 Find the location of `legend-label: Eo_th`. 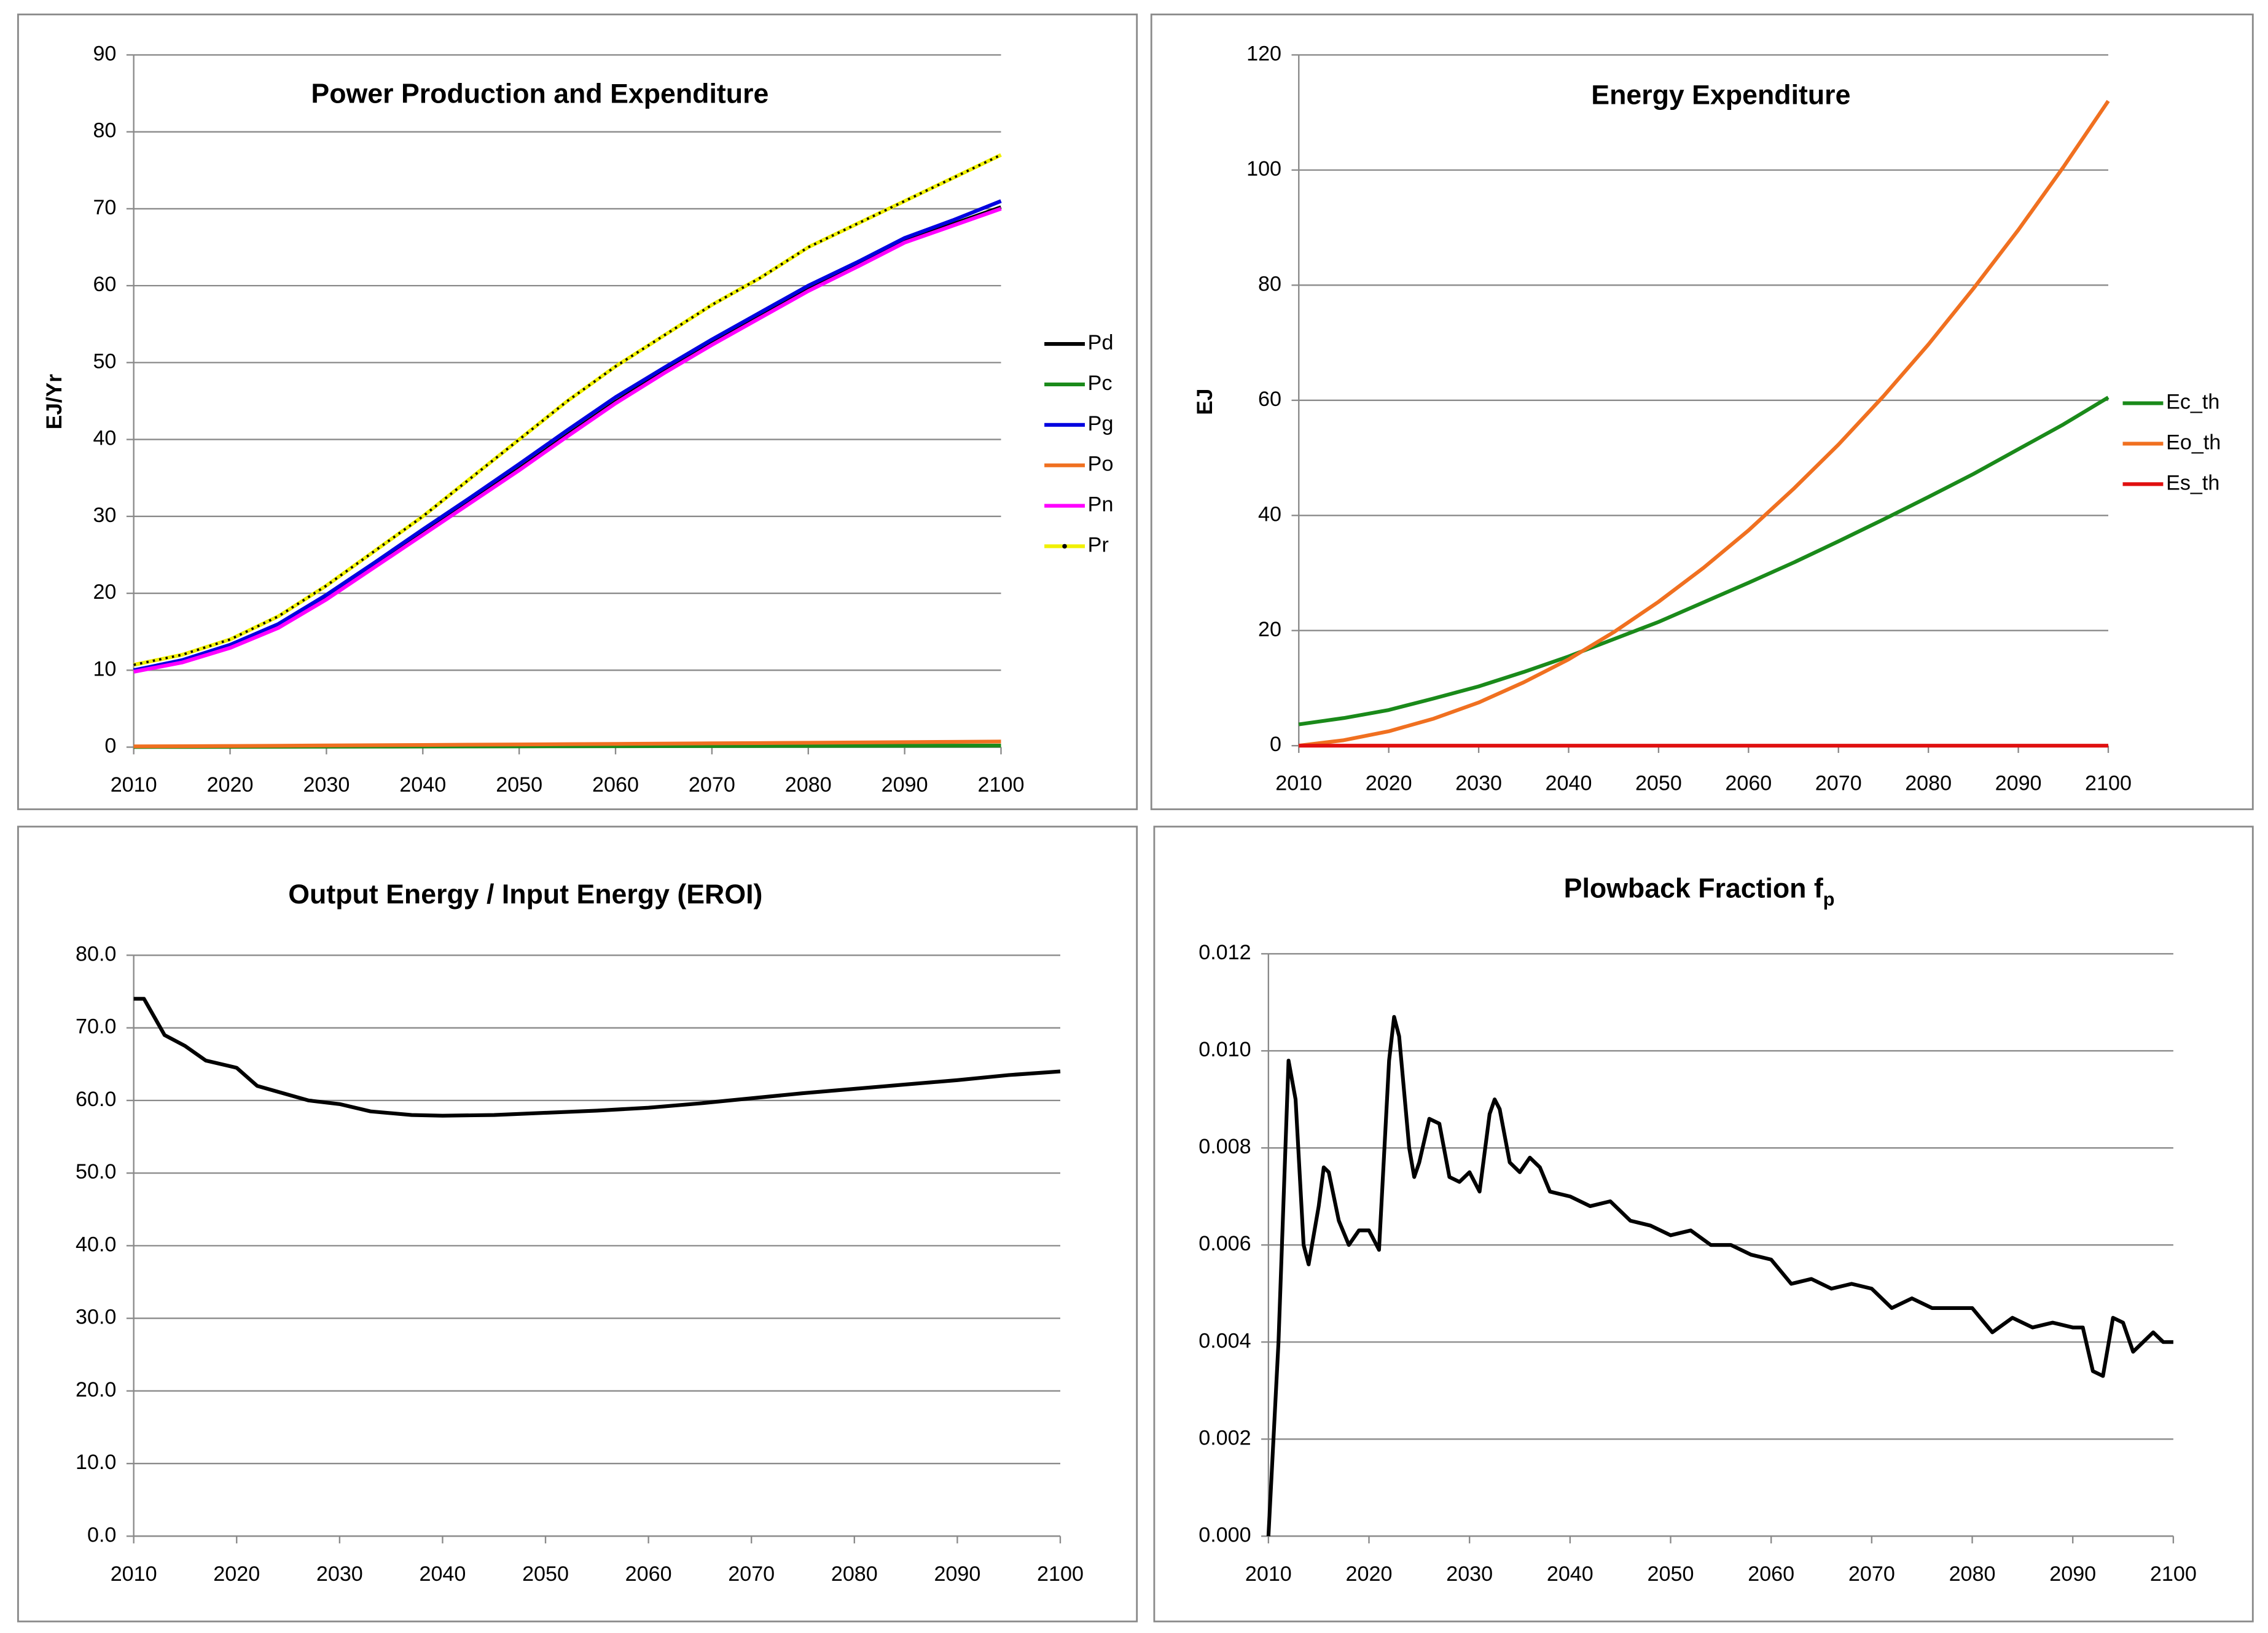

legend-label: Eo_th is located at coordinates (2193, 442).